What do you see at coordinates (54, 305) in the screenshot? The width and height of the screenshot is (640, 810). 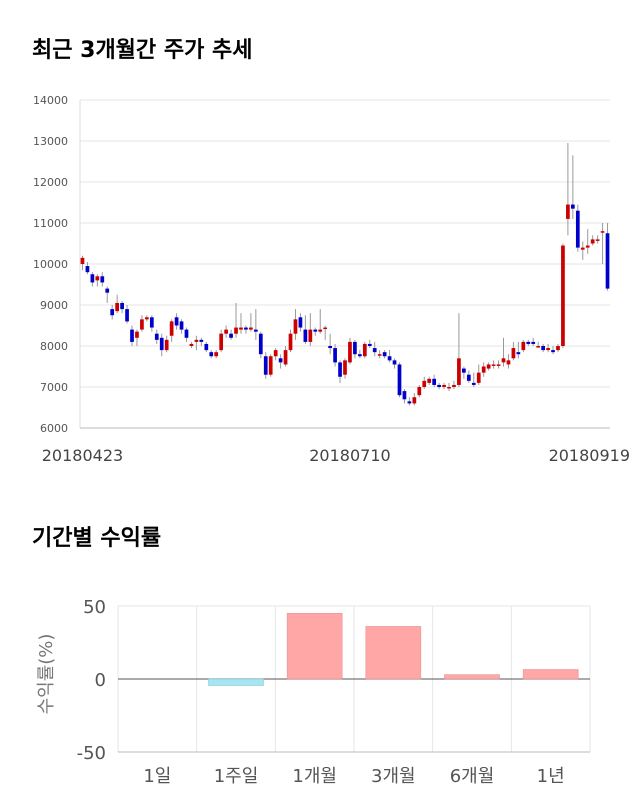 I see `y-tick-label: 9000` at bounding box center [54, 305].